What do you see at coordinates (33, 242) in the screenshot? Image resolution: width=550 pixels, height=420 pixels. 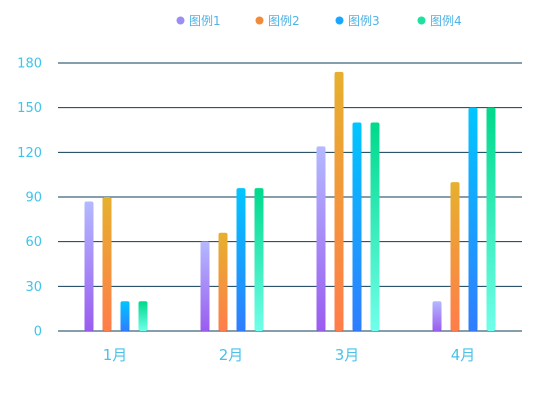 I see `y-tick-label: 60` at bounding box center [33, 242].